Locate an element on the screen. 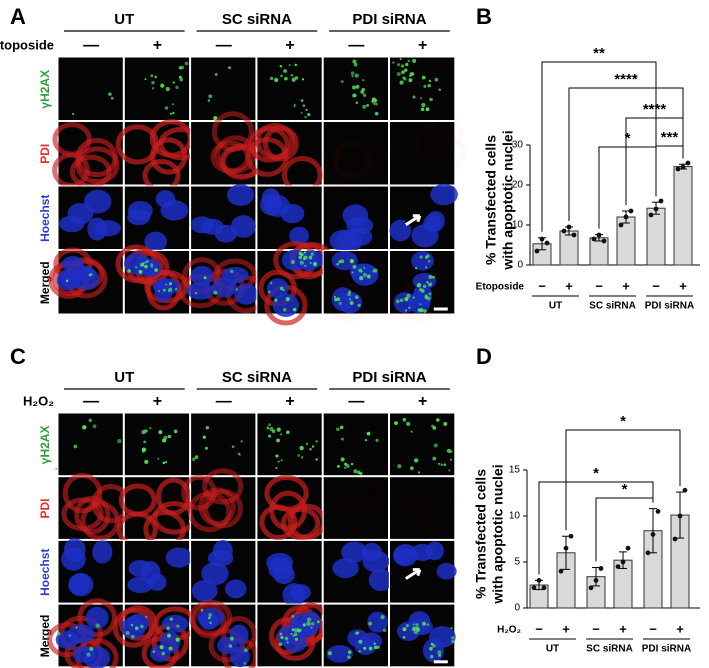 The image size is (709, 668). significance-label: * is located at coordinates (596, 473).